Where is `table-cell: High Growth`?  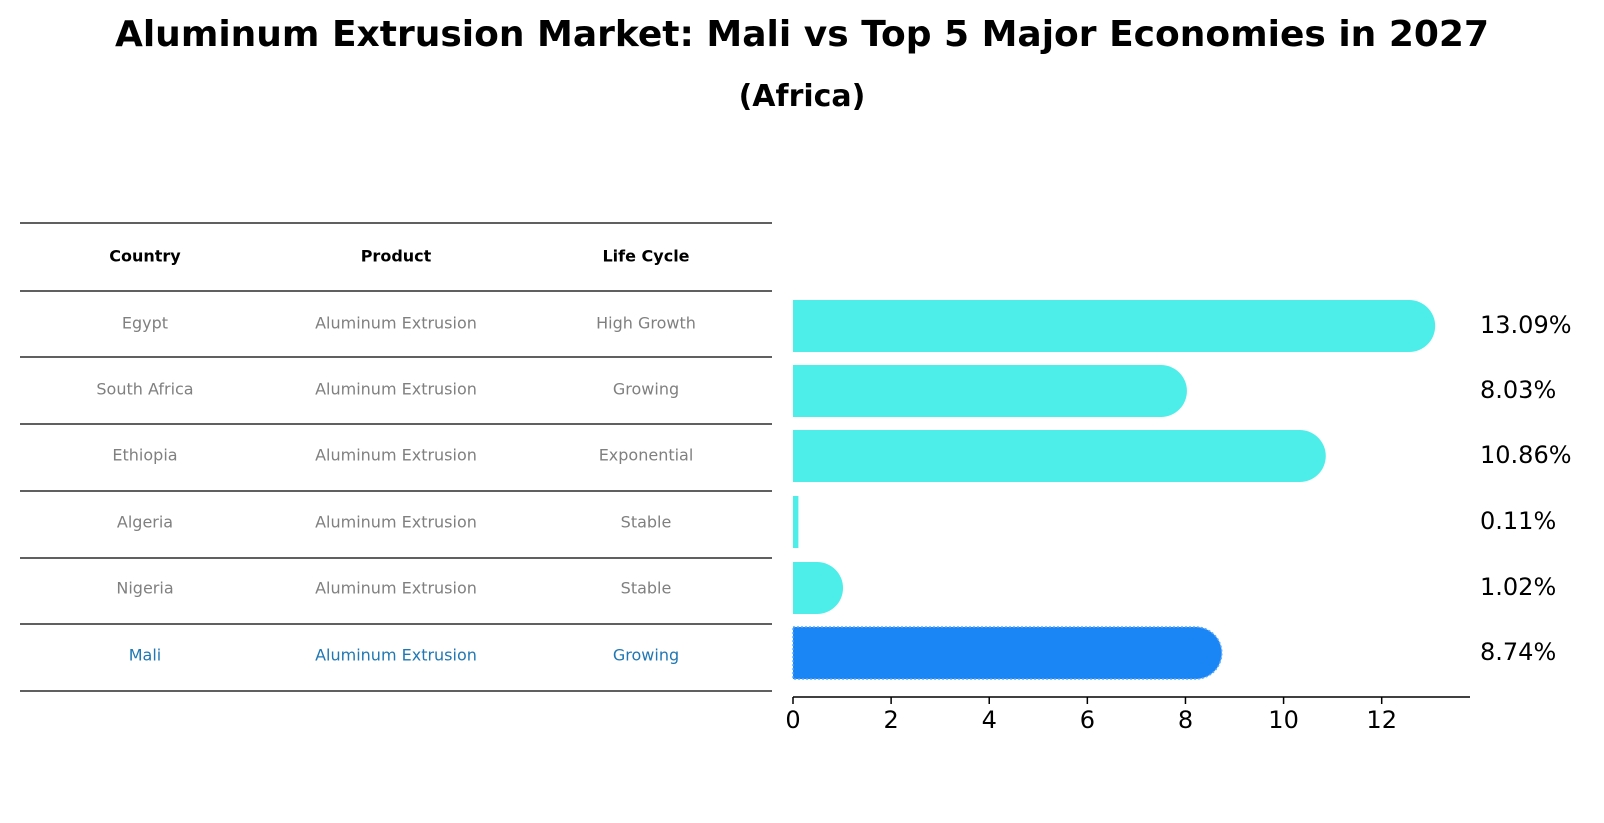 table-cell: High Growth is located at coordinates (646, 323).